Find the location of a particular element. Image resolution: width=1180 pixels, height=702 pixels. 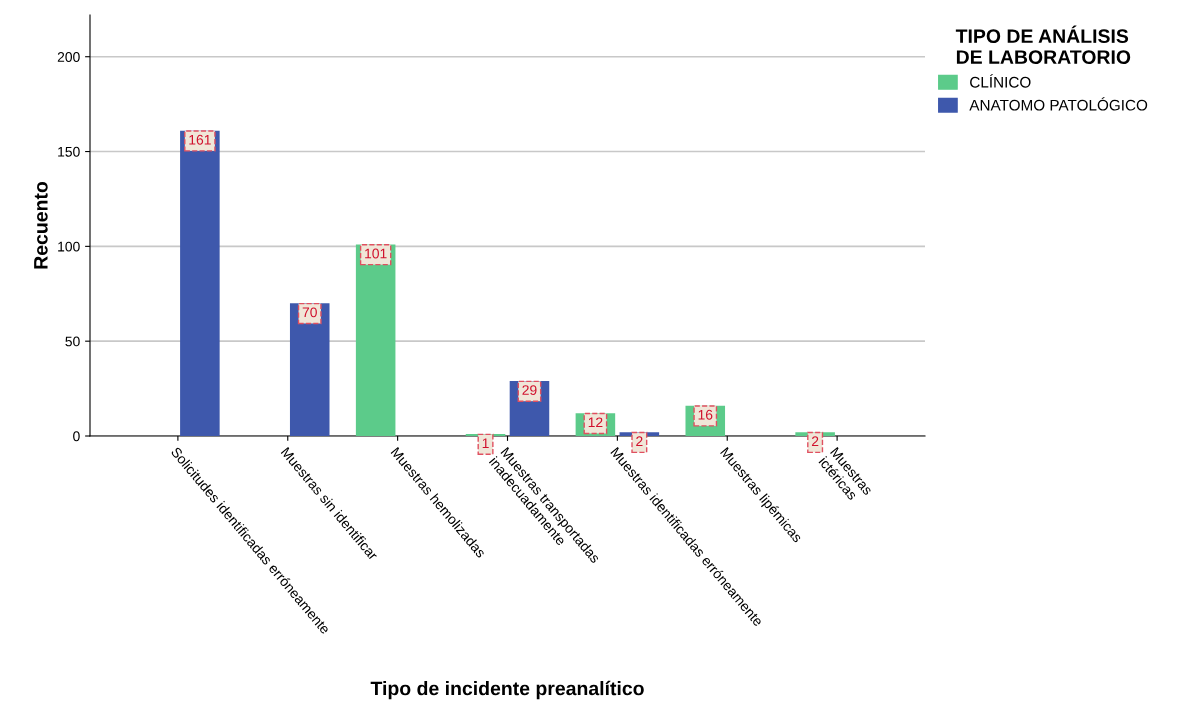

data-label: 70 is located at coordinates (309, 312).